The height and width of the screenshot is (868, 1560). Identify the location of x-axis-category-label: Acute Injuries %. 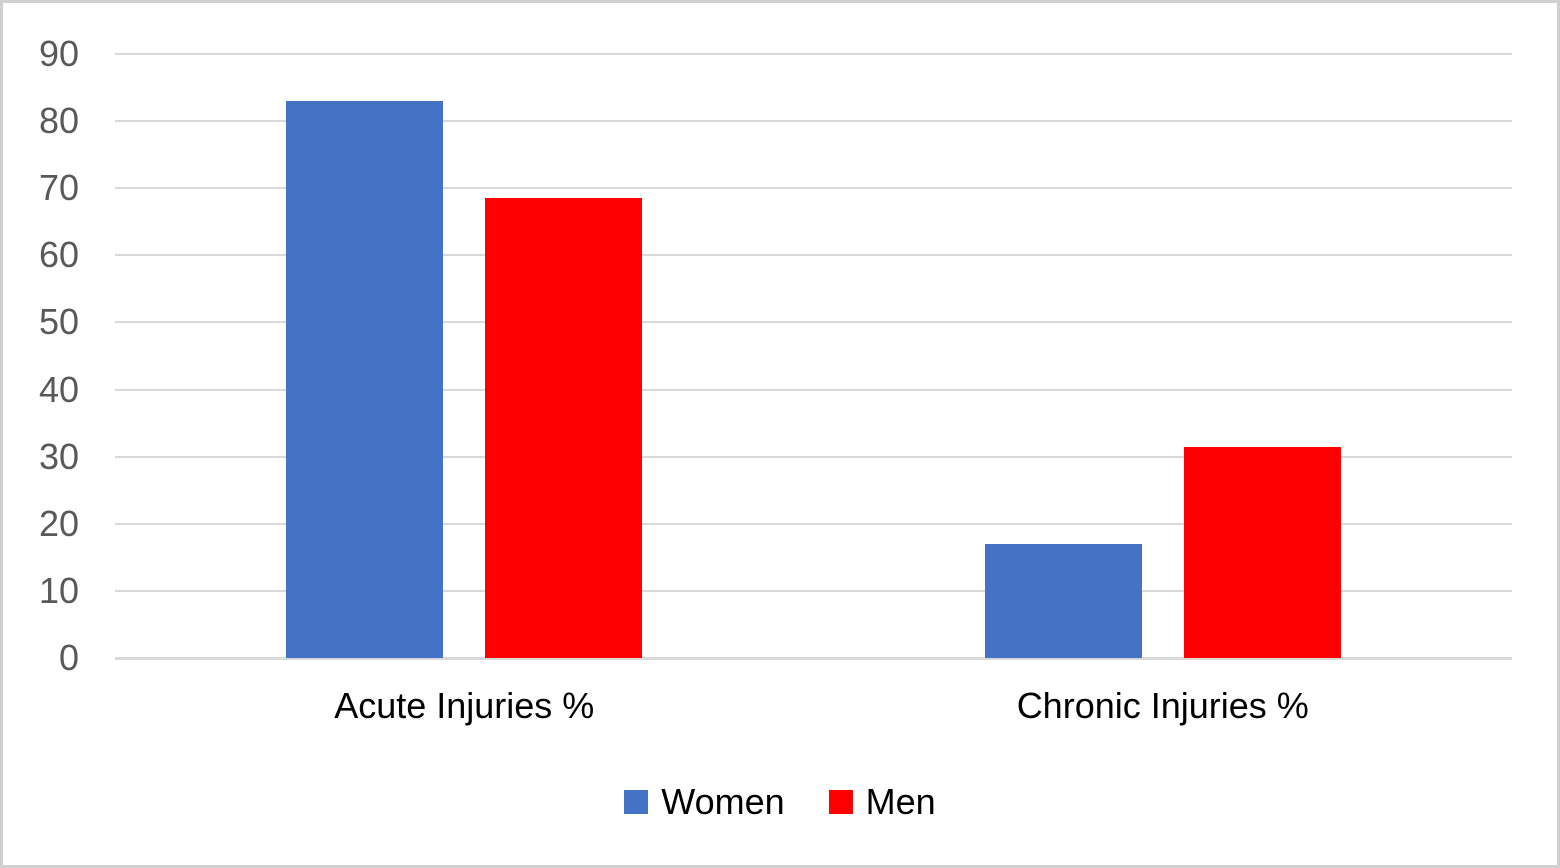
(464, 705).